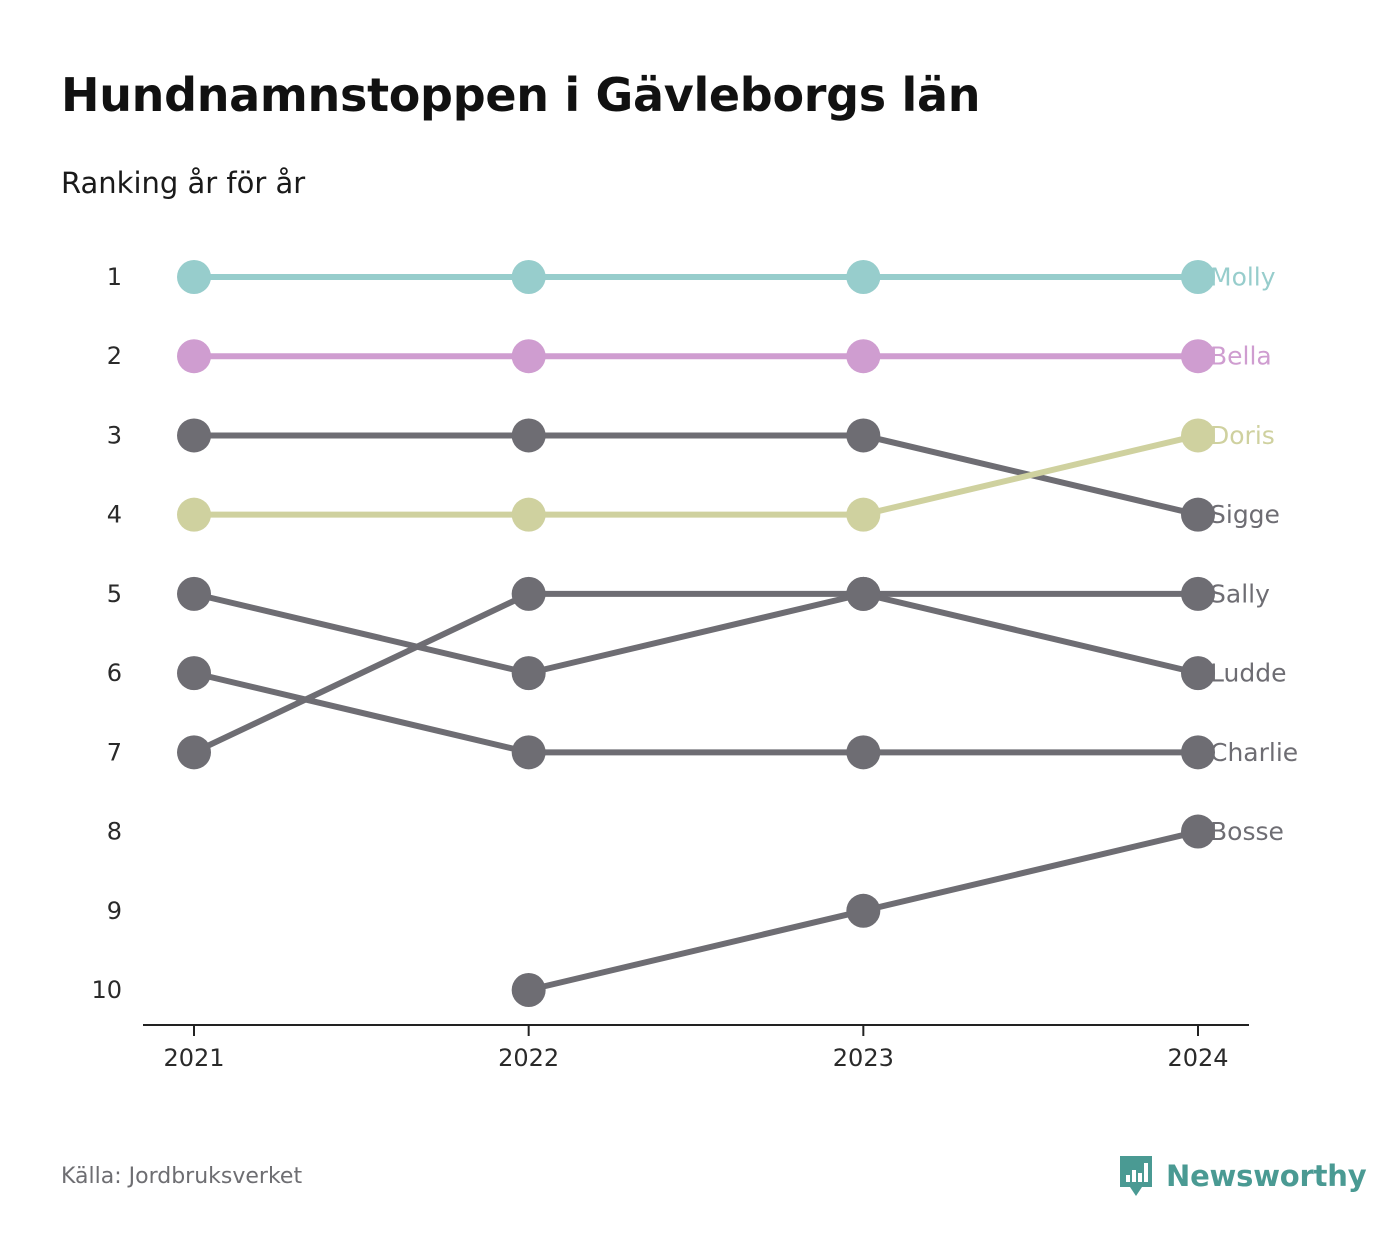  I want to click on series-line-sally, so click(361, 673).